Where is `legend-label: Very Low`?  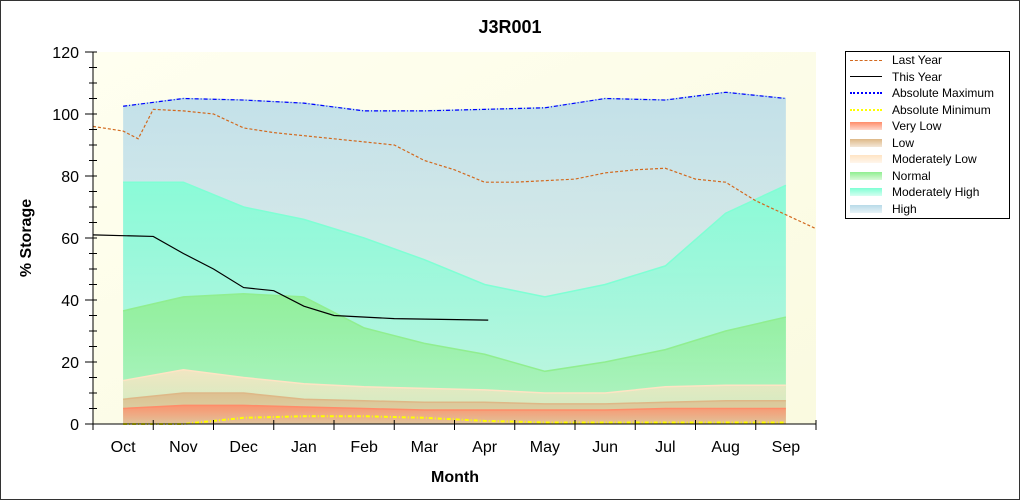 legend-label: Very Low is located at coordinates (917, 126).